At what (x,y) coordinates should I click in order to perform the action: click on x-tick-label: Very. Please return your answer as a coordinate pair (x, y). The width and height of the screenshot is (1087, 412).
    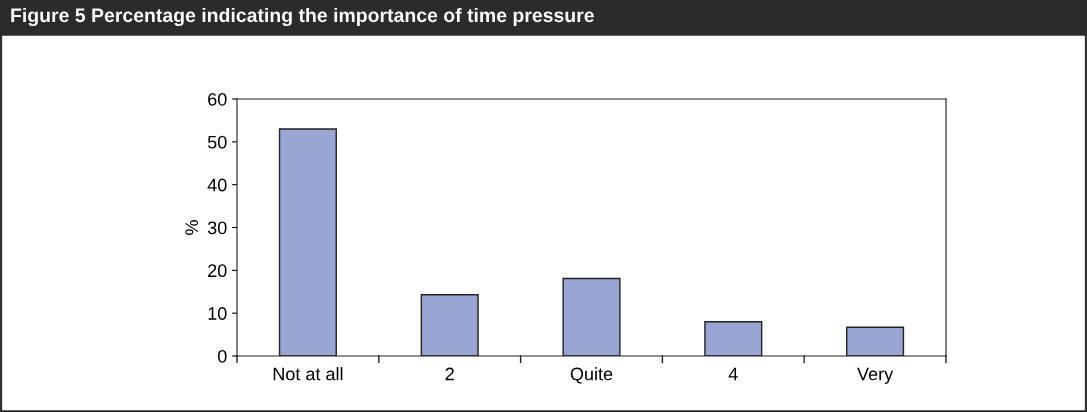
    Looking at the image, I should click on (875, 375).